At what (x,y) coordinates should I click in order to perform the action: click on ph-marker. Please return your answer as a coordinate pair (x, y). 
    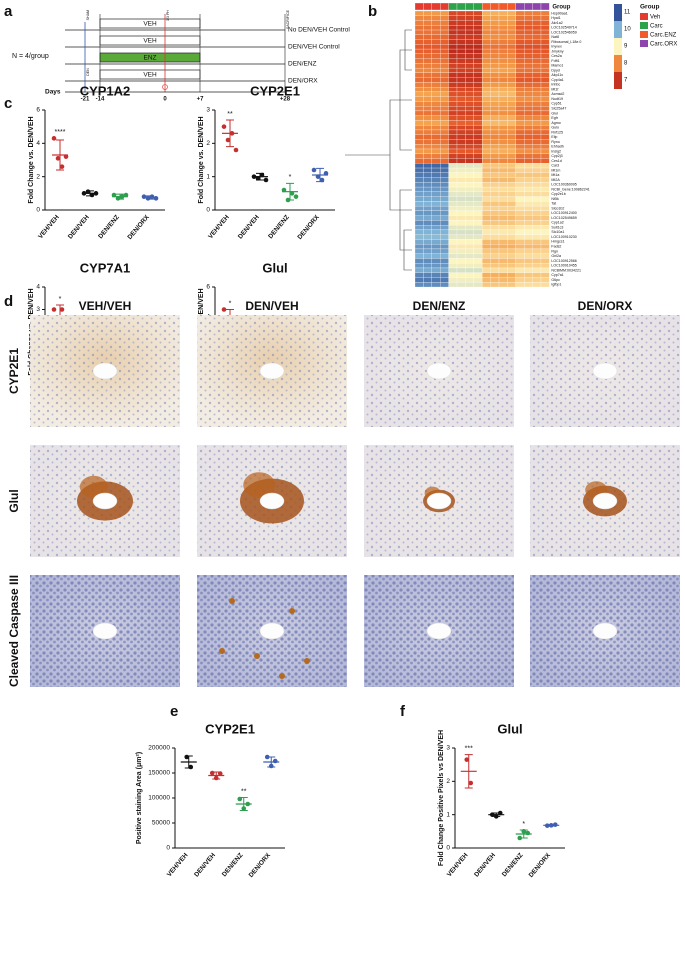
    Looking at the image, I should click on (165, 87).